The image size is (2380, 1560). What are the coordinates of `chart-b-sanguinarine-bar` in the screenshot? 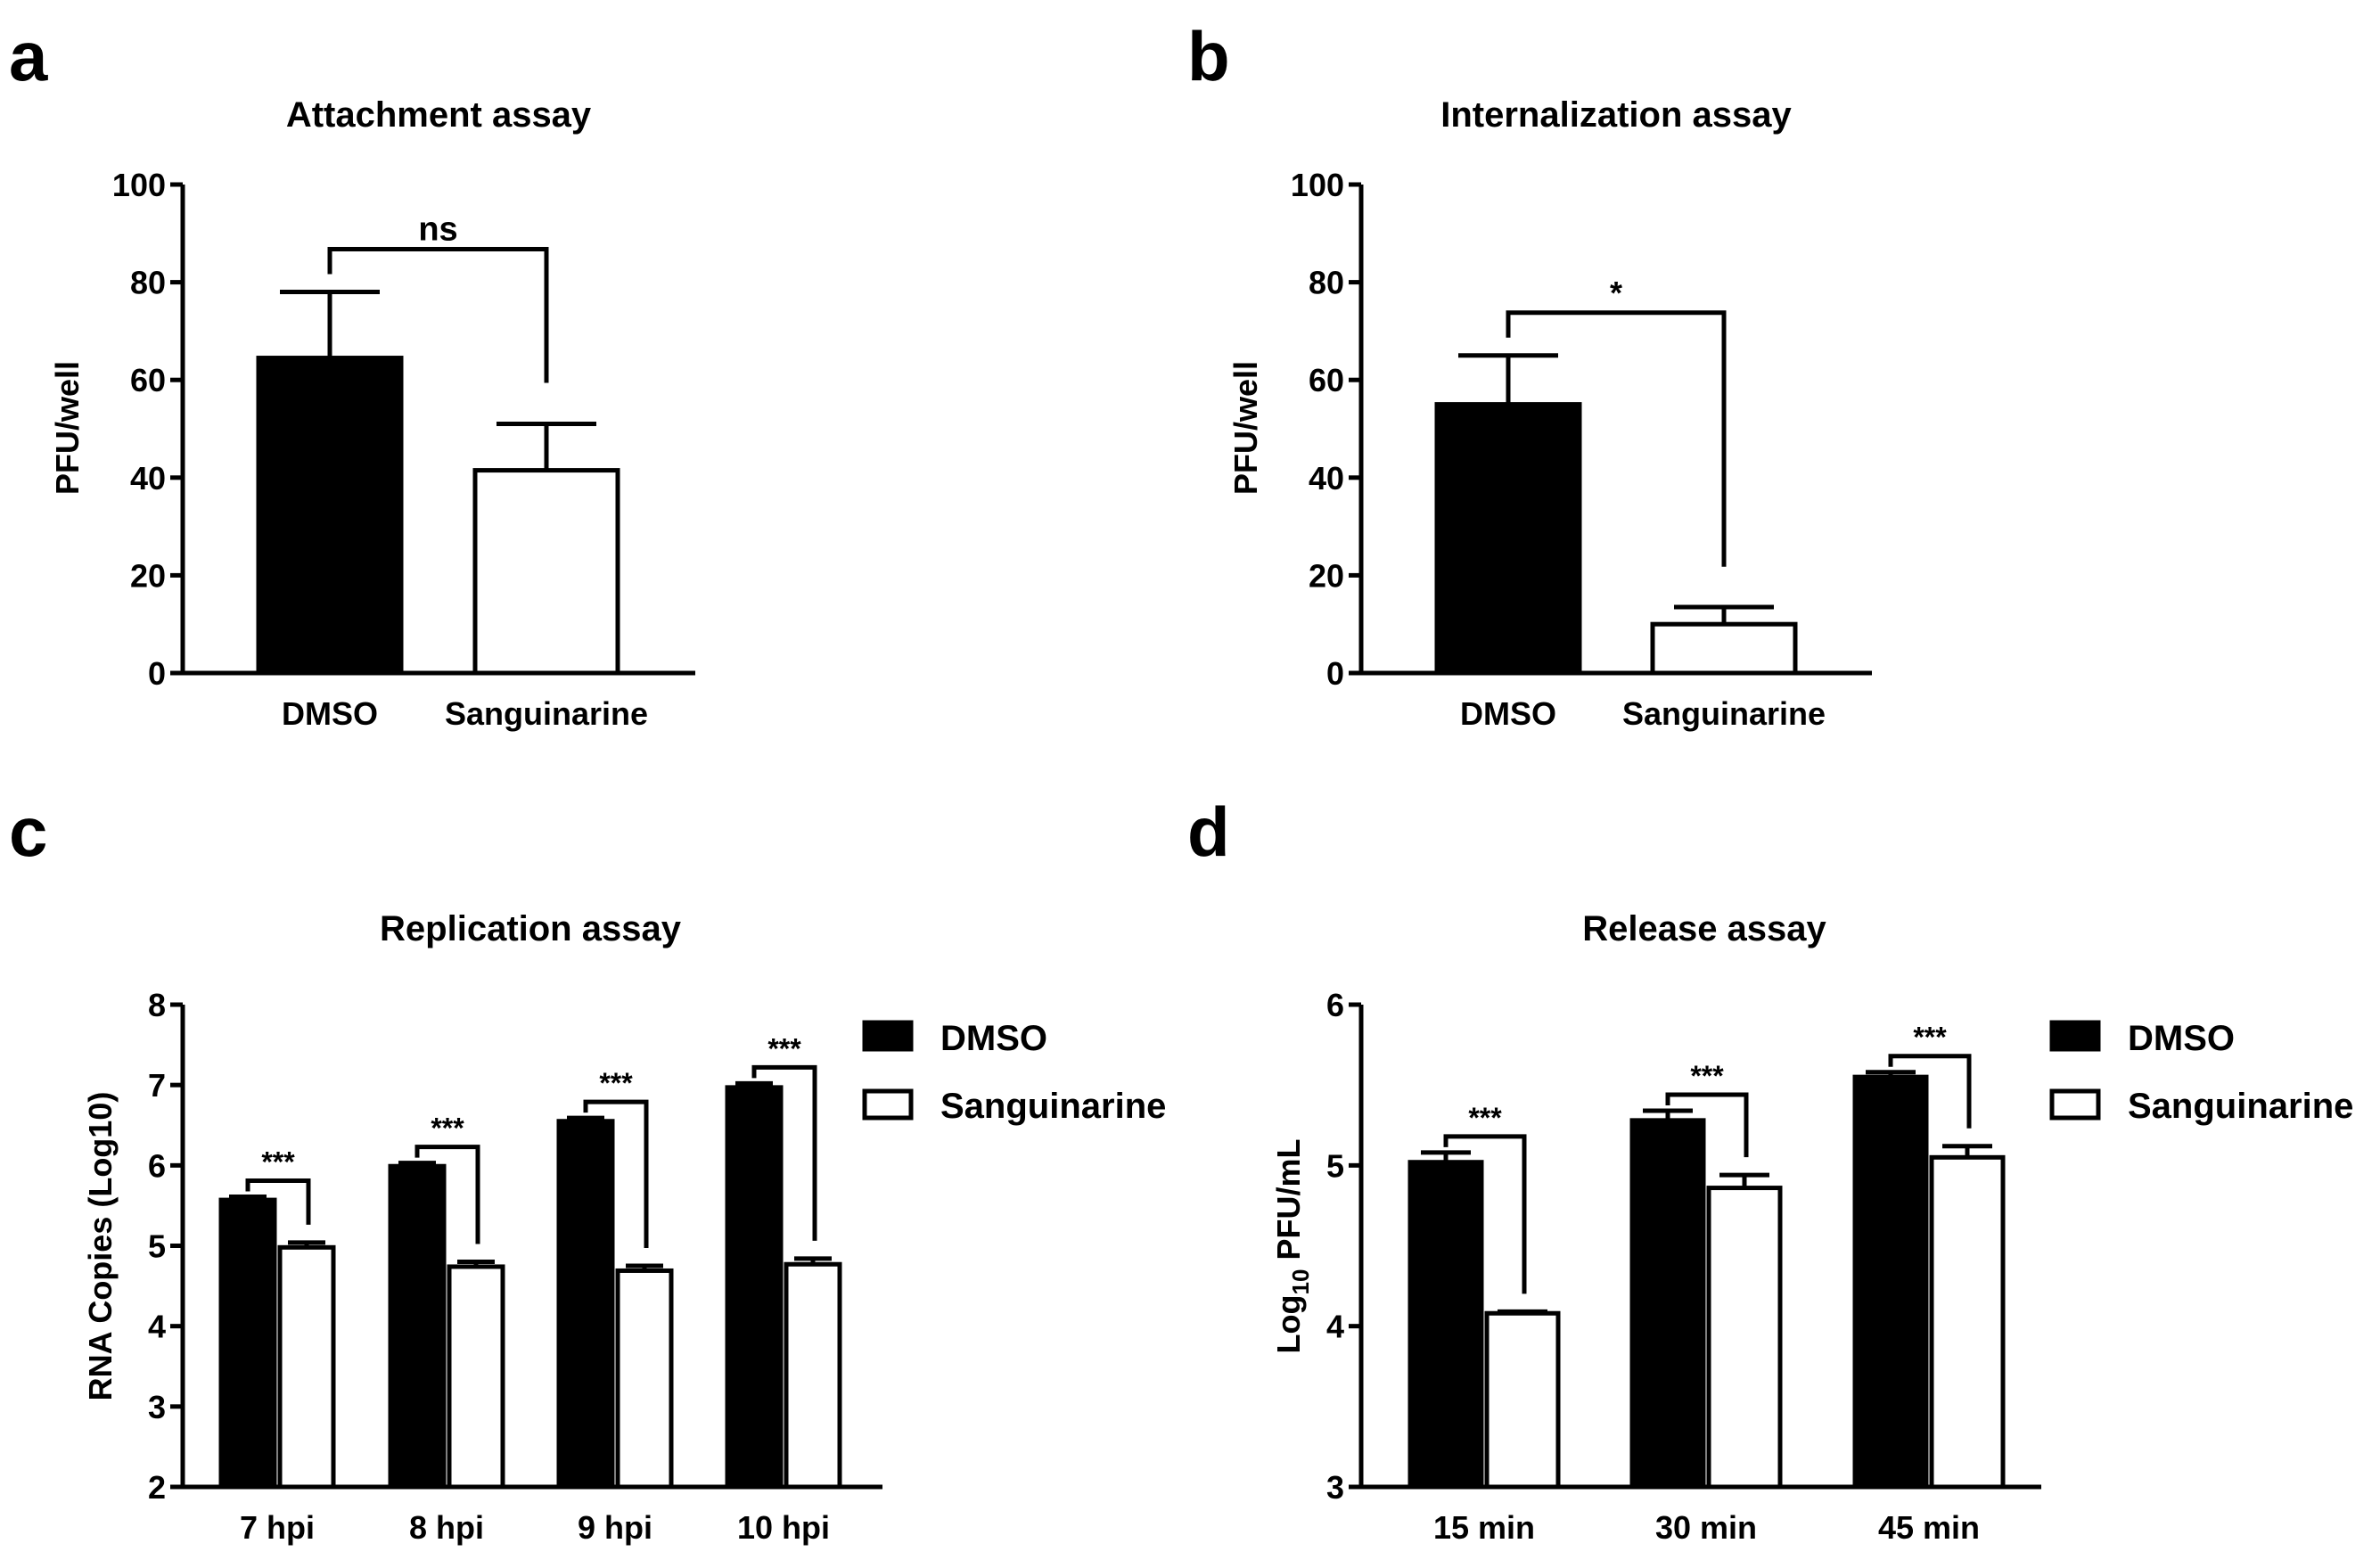 It's located at (1724, 648).